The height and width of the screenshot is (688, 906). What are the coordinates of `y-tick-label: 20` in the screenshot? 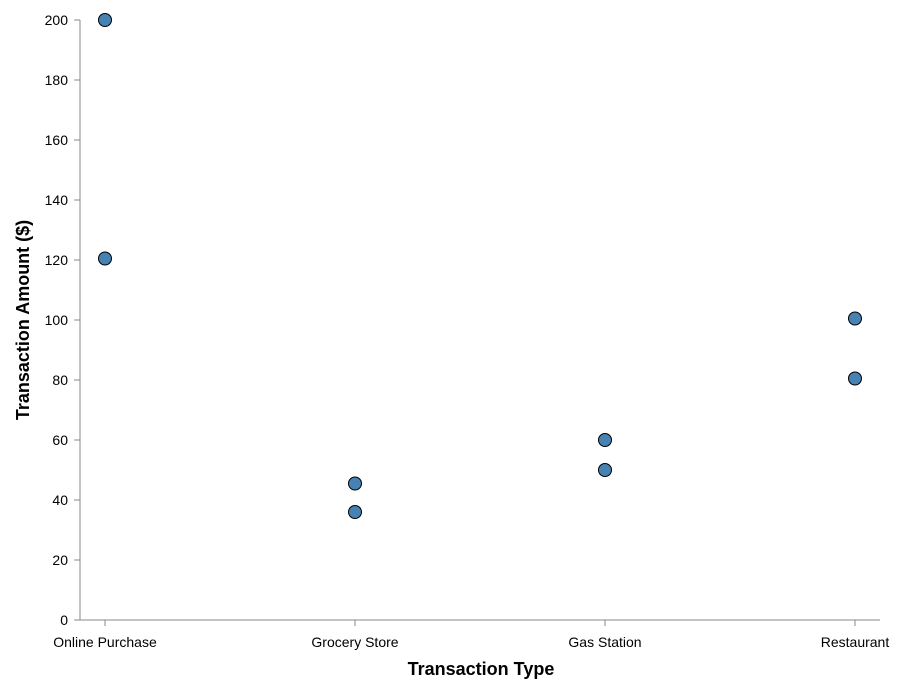 It's located at (60, 560).